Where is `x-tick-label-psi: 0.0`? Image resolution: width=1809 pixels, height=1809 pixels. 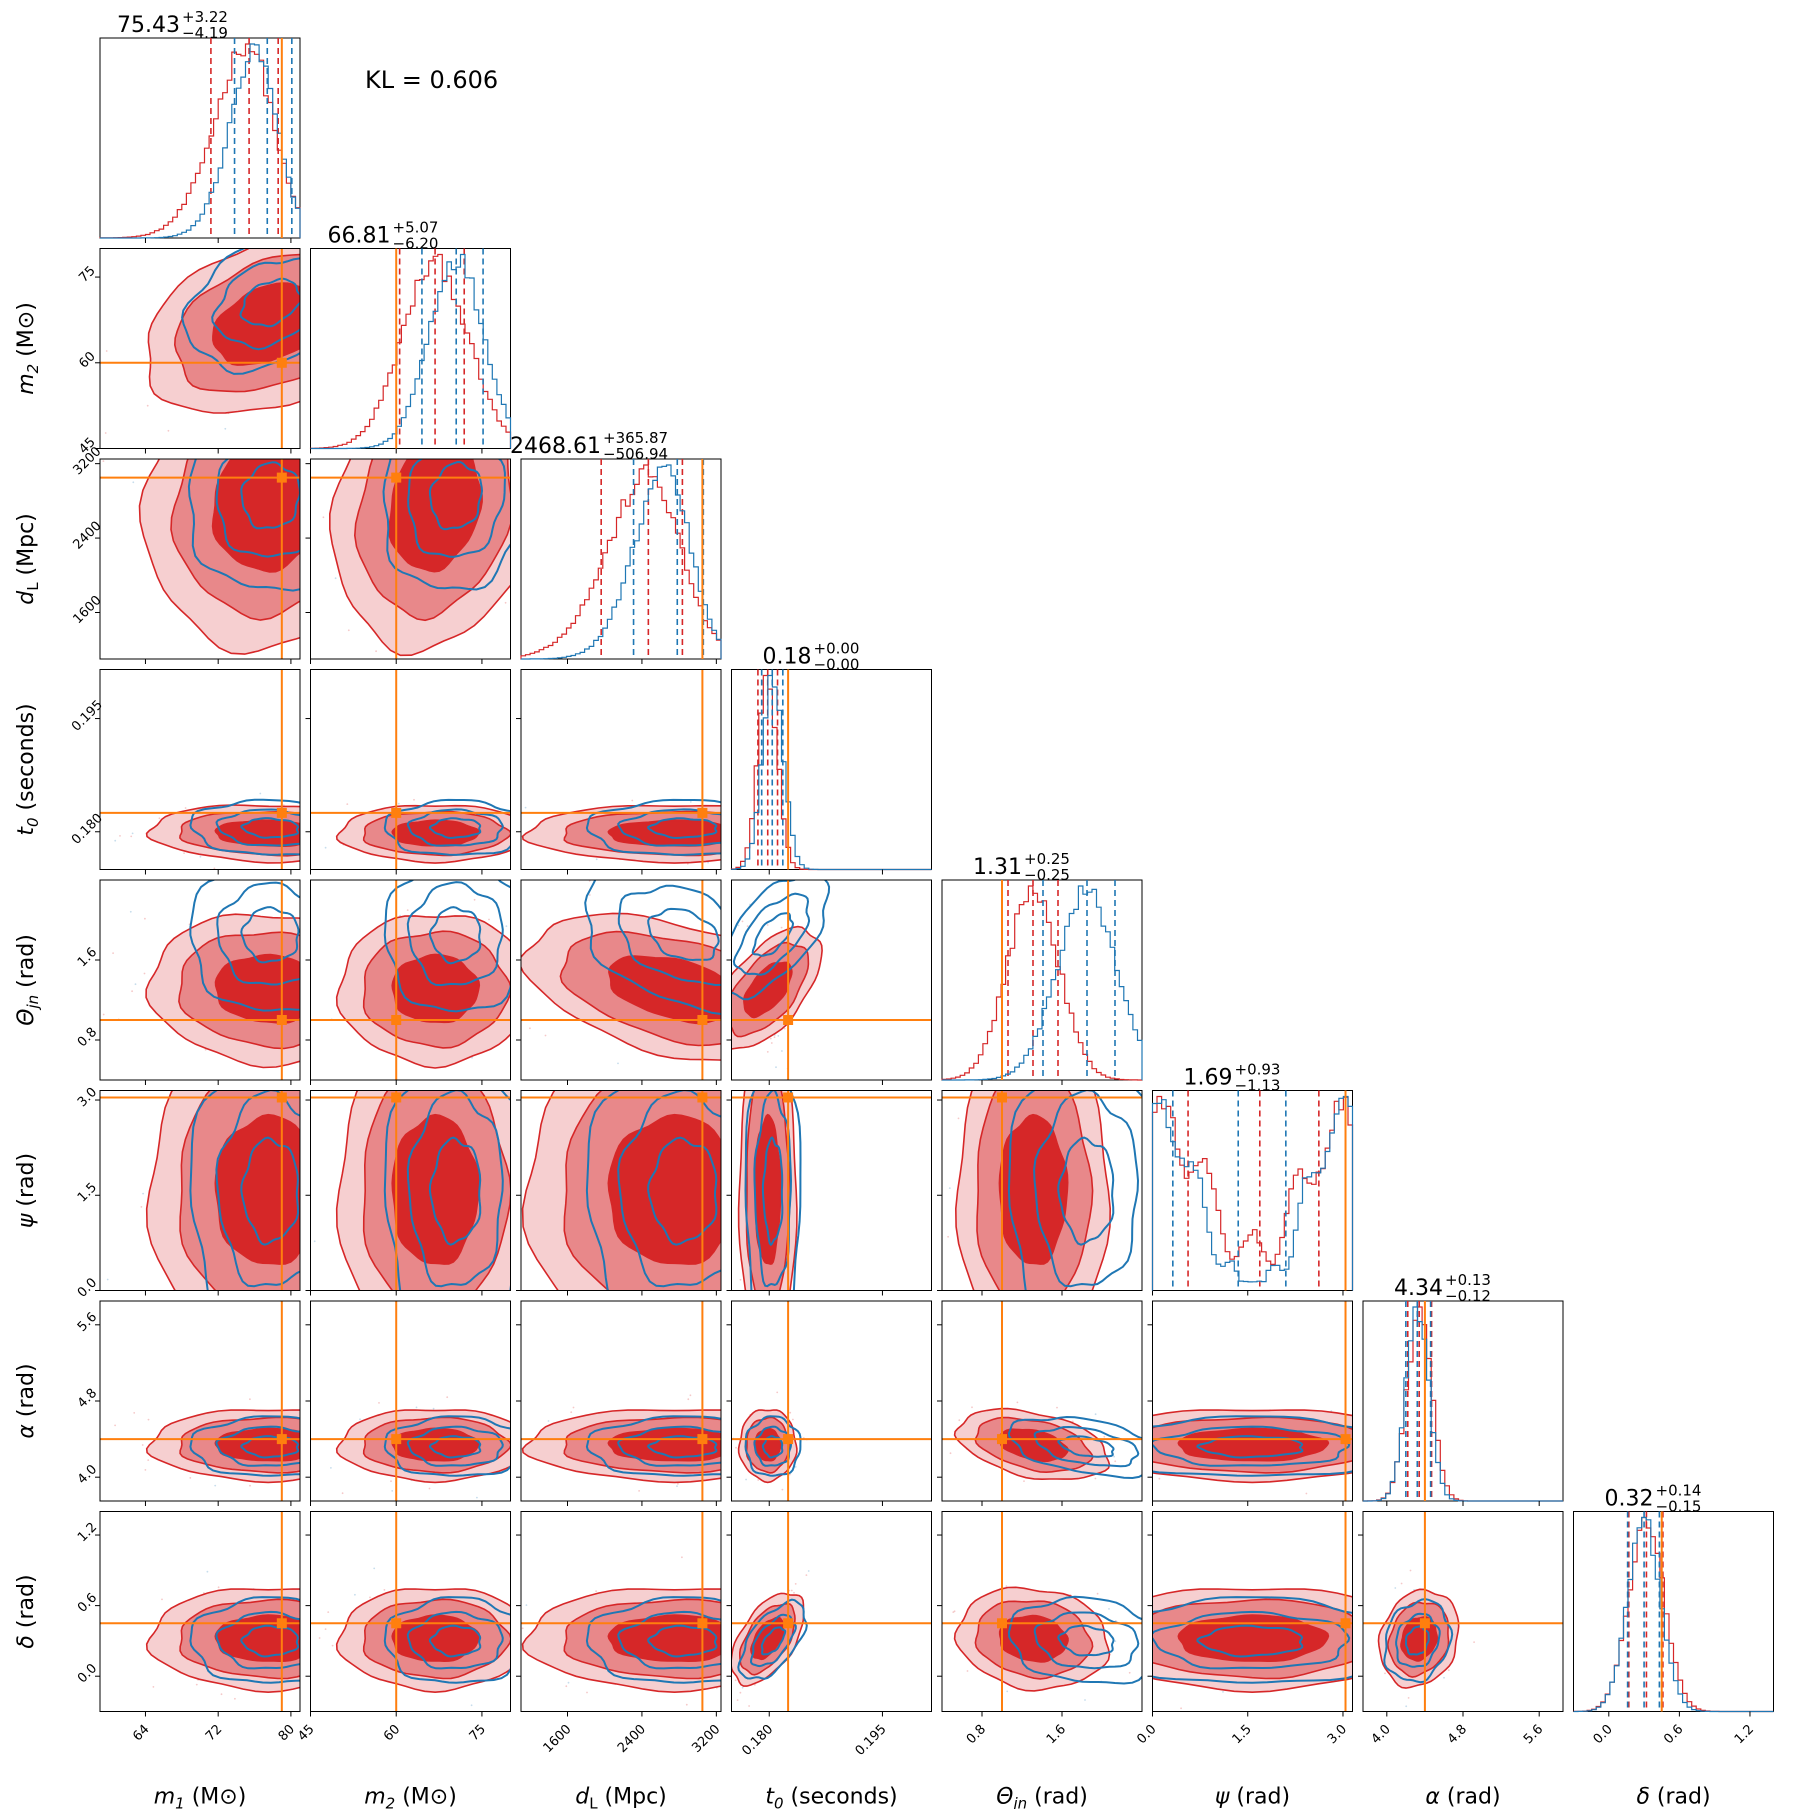
x-tick-label-psi: 0.0 is located at coordinates (1146, 1734).